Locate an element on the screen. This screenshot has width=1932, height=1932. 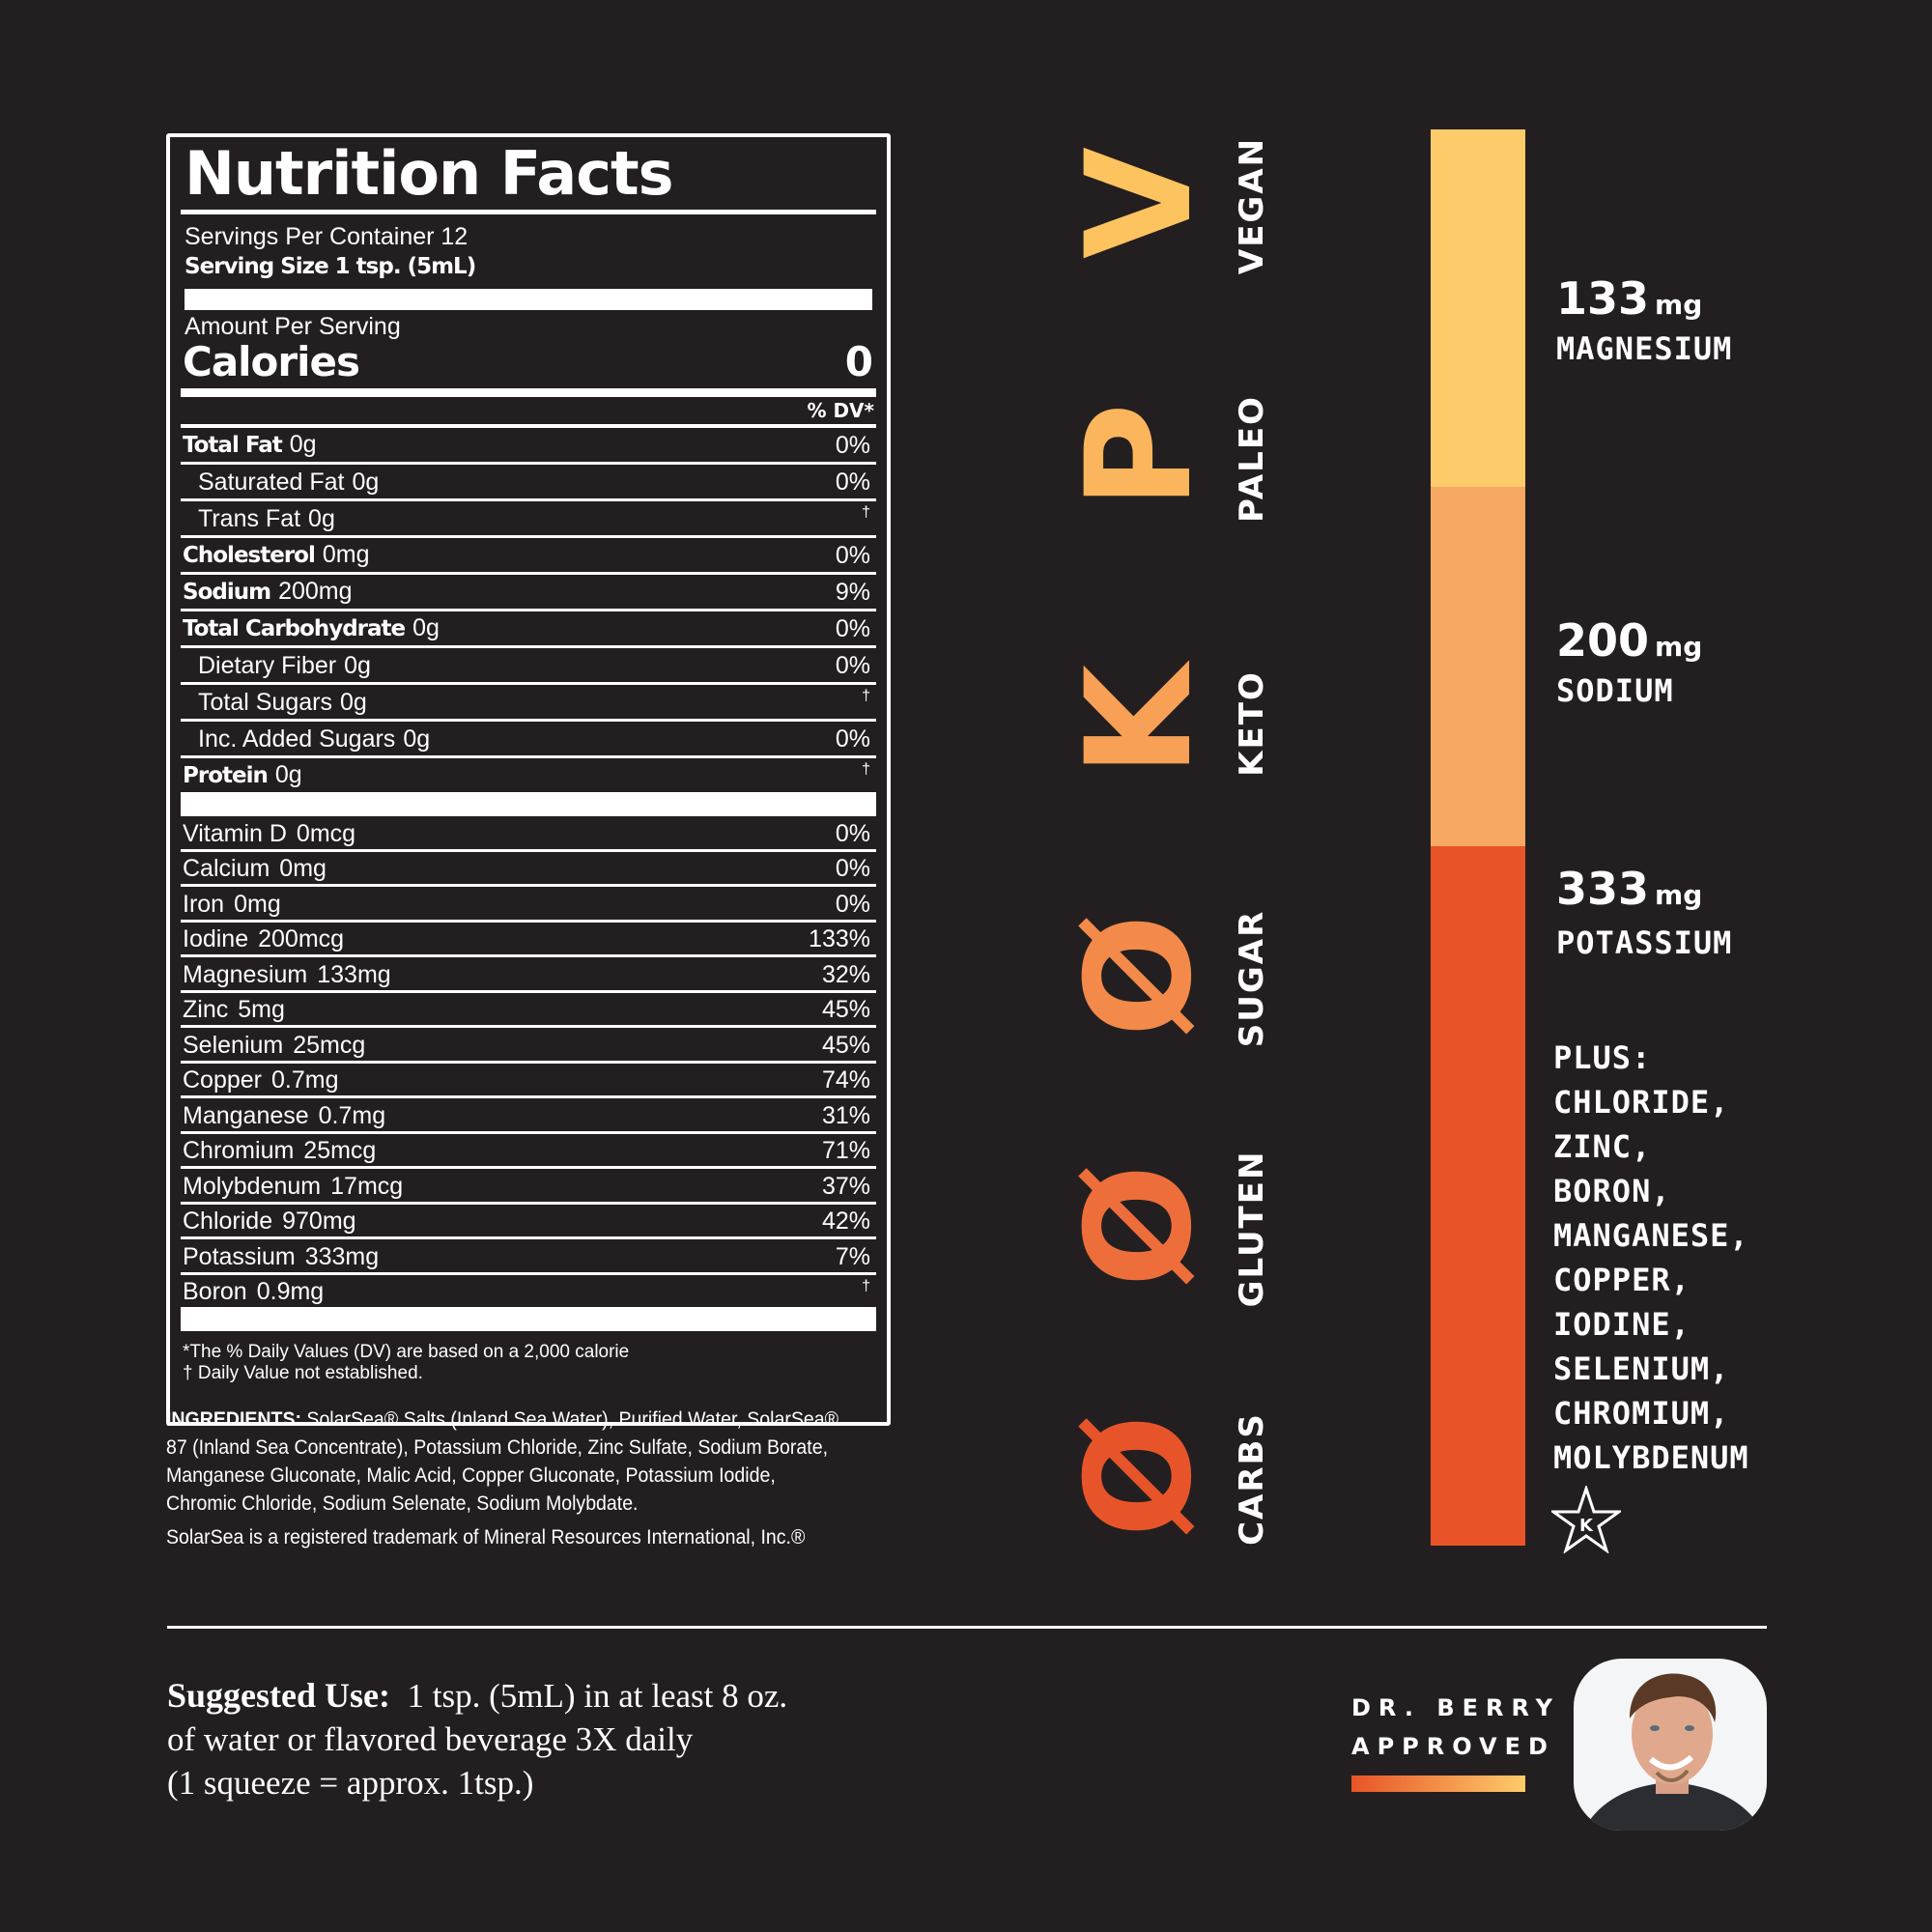
doctor-photo is located at coordinates (1670, 1745).